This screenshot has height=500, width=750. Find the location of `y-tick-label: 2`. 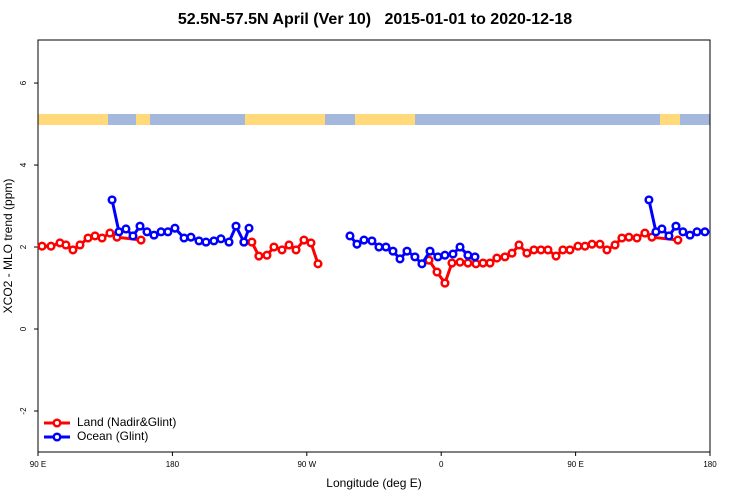

y-tick-label: 2 is located at coordinates (23, 246).